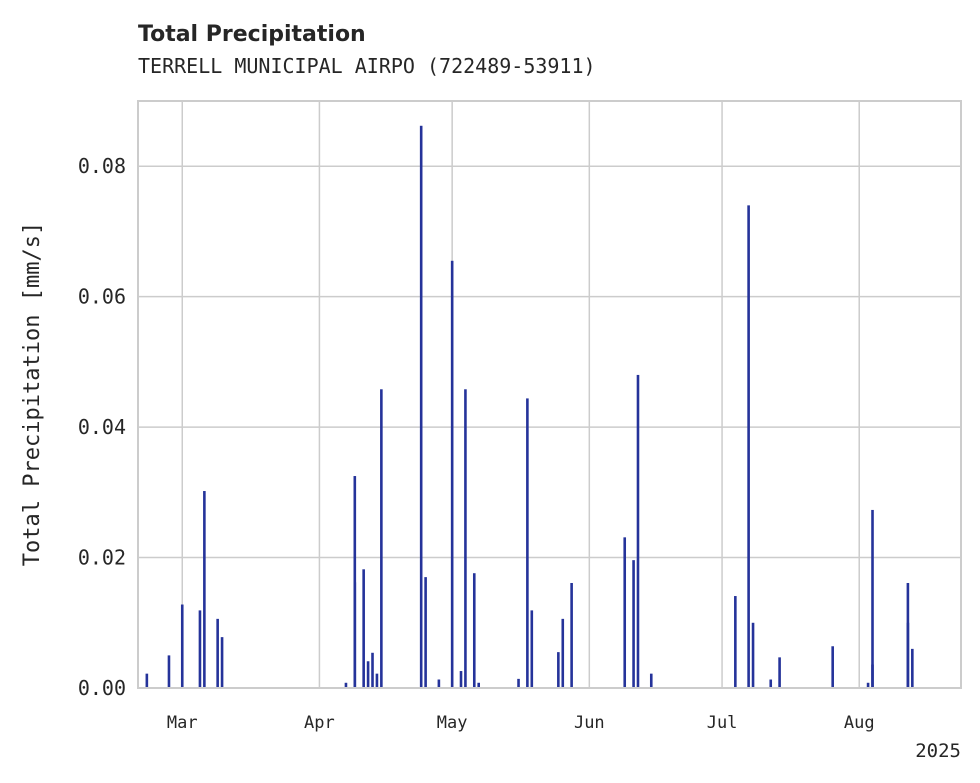 The height and width of the screenshot is (783, 980). Describe the element at coordinates (521, 723) in the screenshot. I see `x-axis-ticks: Mar Apr May Jun Jul Aug` at that location.